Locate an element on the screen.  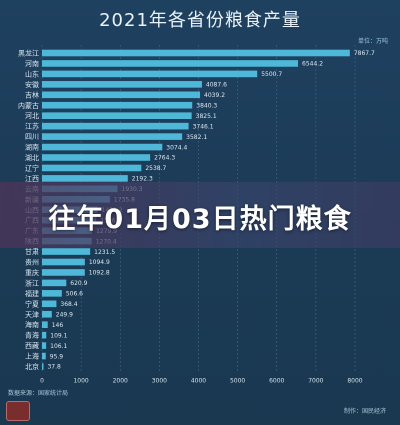
category-label: 吉林 is located at coordinates (32, 94).